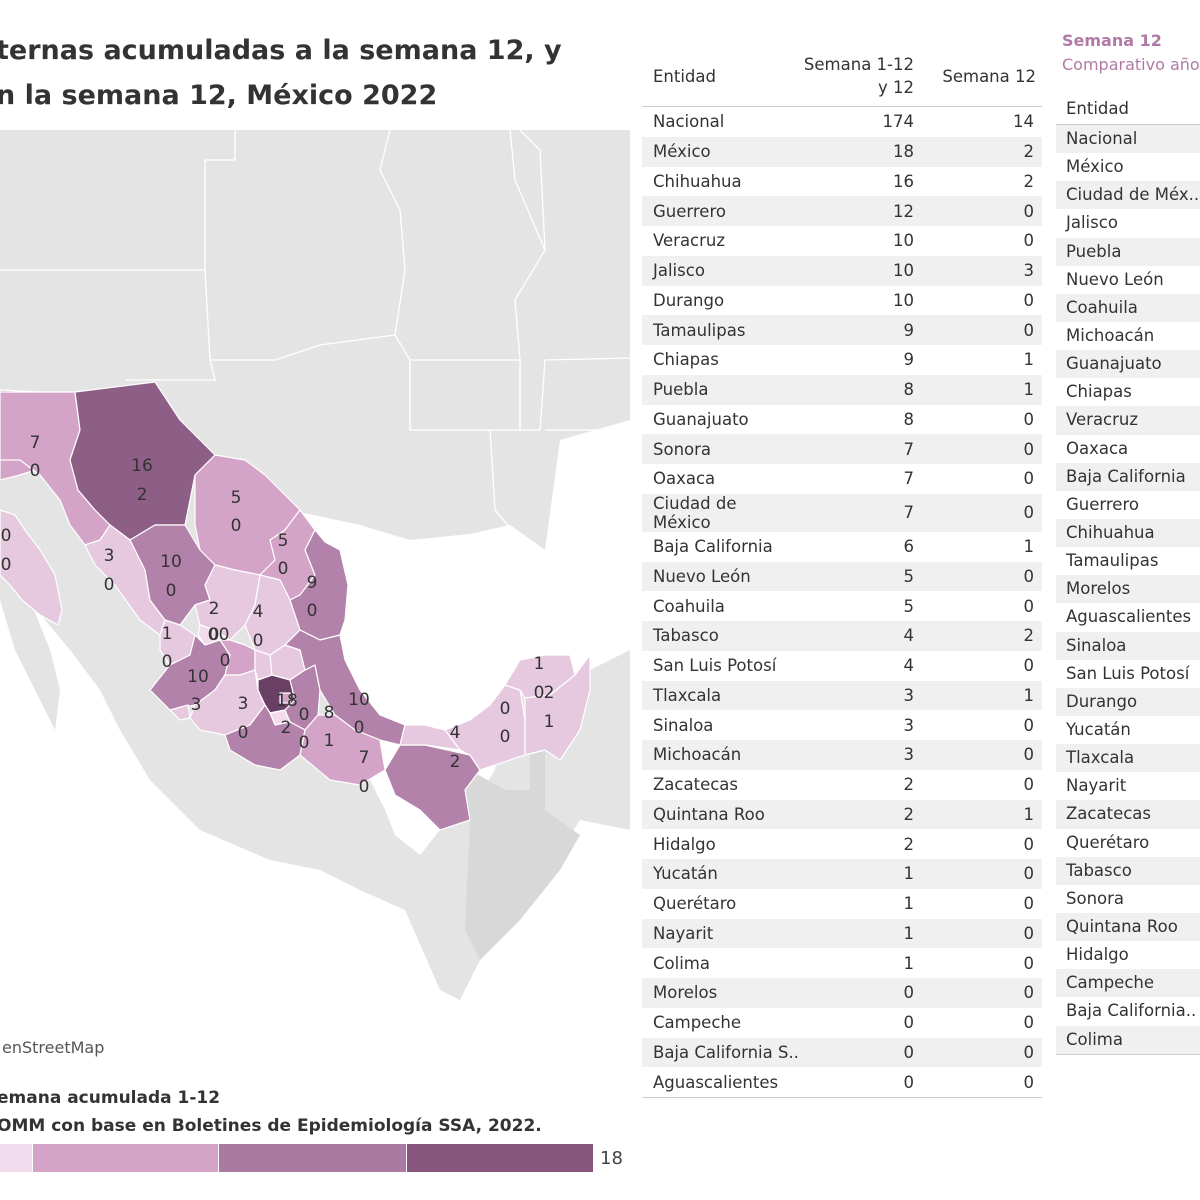 The image size is (1200, 1200). I want to click on cell-entidad: Baja California, so click(713, 547).